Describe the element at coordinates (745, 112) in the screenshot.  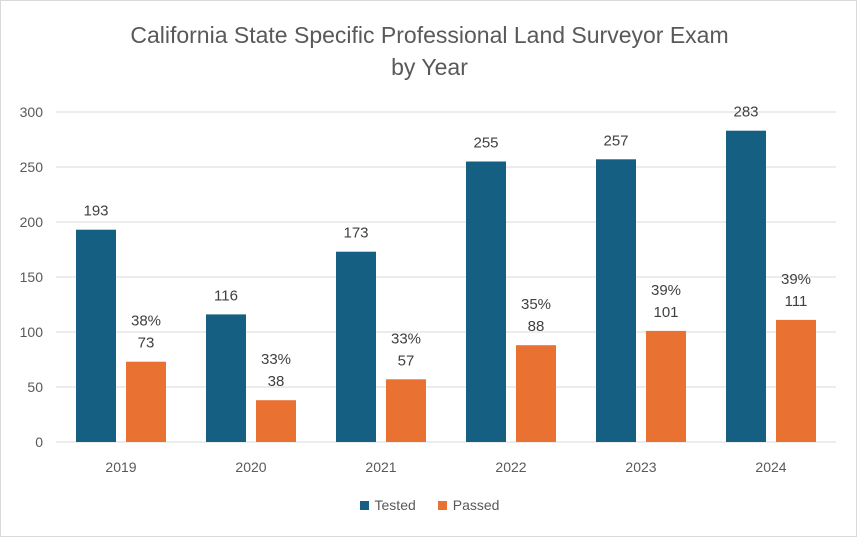
I see `data-label-tested: 283` at that location.